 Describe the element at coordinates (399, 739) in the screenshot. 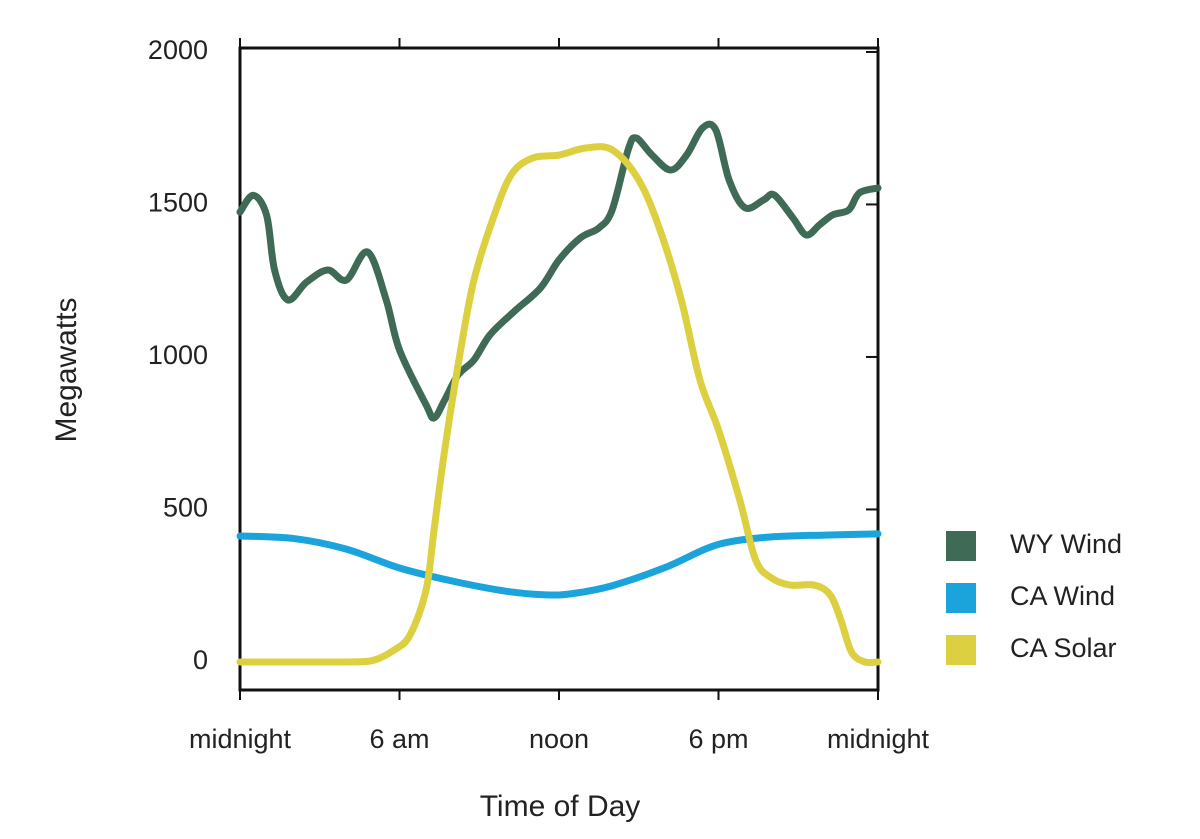

I see `x-tick-label: 6 am` at that location.